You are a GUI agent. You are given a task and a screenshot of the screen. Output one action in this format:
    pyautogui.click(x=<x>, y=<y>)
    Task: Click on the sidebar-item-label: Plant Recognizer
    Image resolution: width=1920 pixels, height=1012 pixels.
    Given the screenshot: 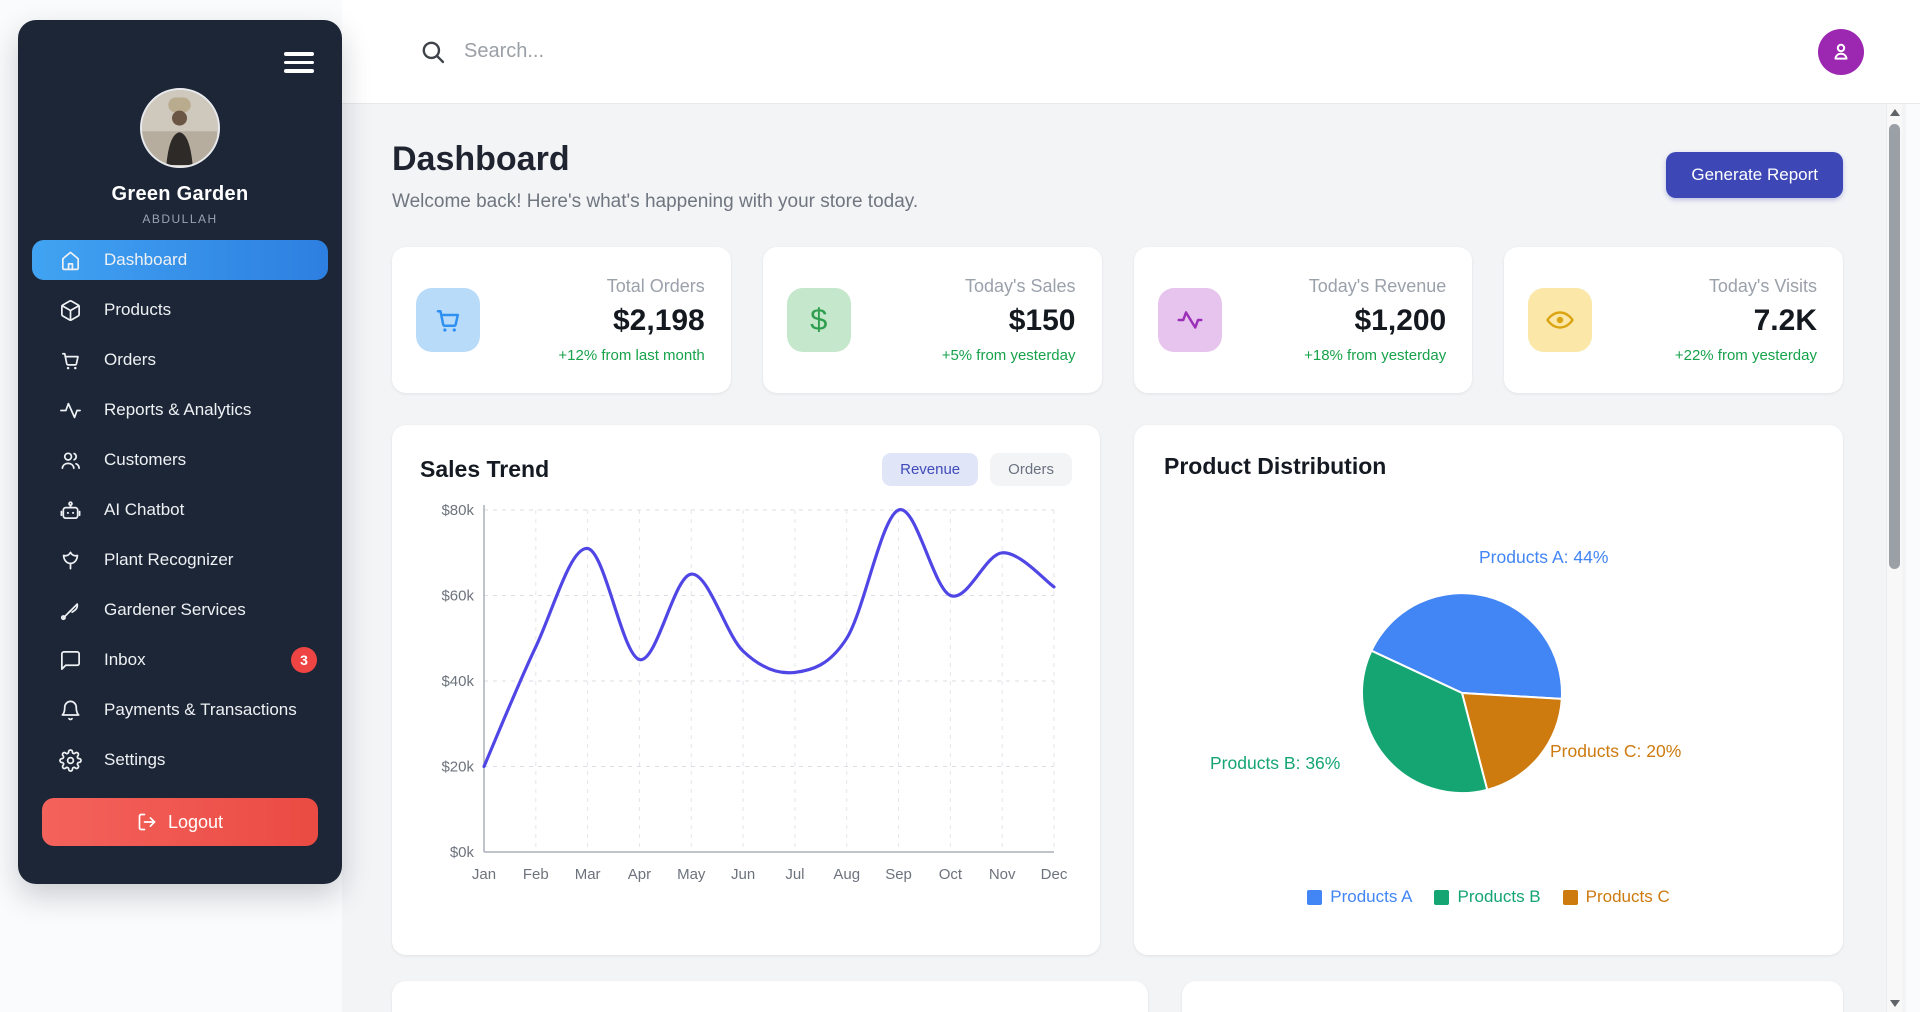 What is the action you would take?
    pyautogui.click(x=169, y=559)
    